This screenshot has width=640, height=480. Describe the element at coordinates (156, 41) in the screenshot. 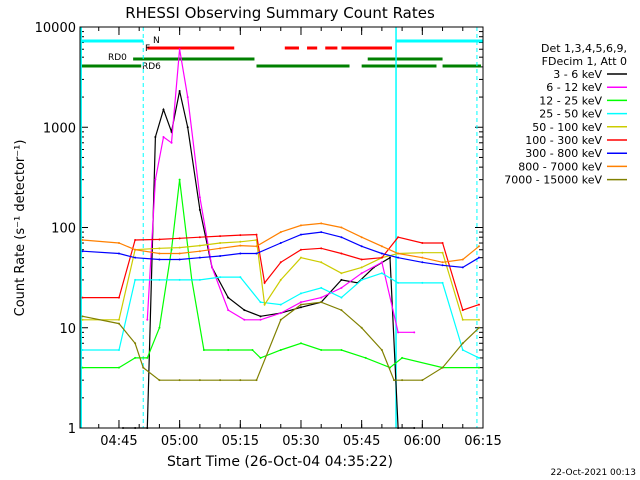

I see `state-bar-label-n: N` at that location.